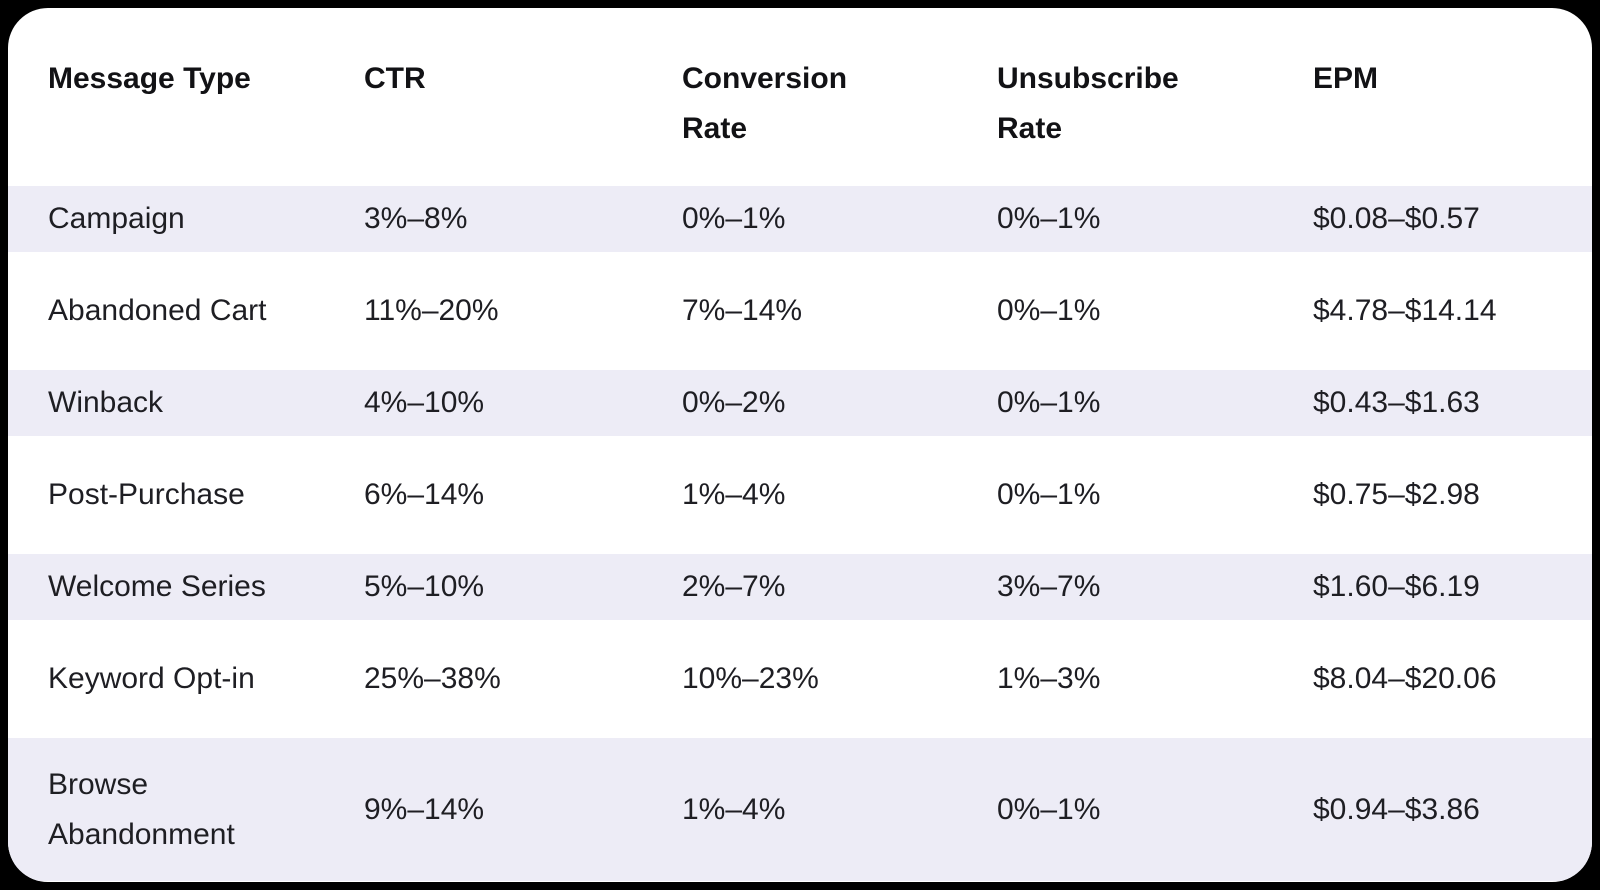 This screenshot has width=1600, height=890. I want to click on table-row: Campaign 3%–8% 0%–1% 0%–1% $0.08–$0.57, so click(800, 219).